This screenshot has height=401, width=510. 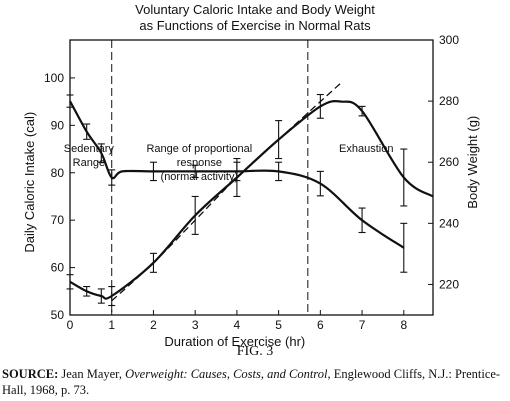 I want to click on y-left-axis-title: Daily Caloric Intake (cal), so click(x=29, y=182).